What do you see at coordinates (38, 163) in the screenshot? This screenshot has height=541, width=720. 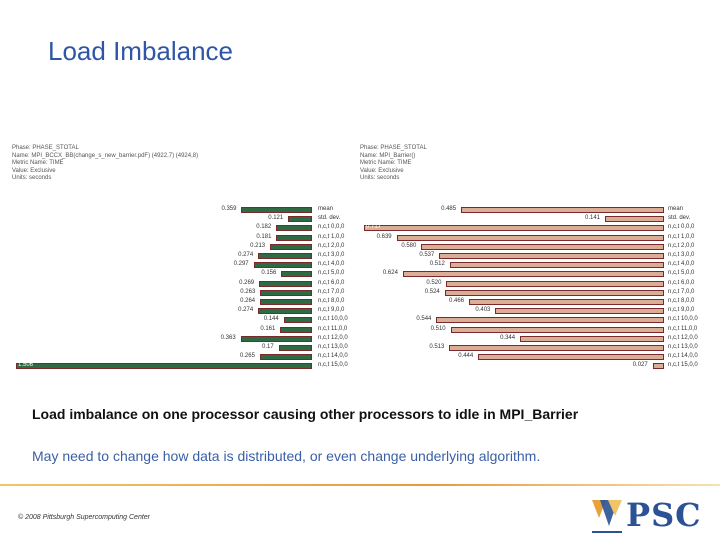 I see `left-meta-line: Metric Name: TIME` at bounding box center [38, 163].